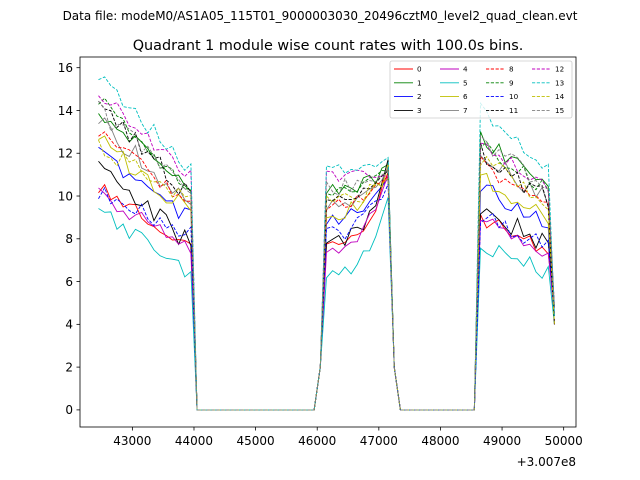 This screenshot has height=480, width=640. What do you see at coordinates (559, 82) in the screenshot?
I see `legend-label-13: 13` at bounding box center [559, 82].